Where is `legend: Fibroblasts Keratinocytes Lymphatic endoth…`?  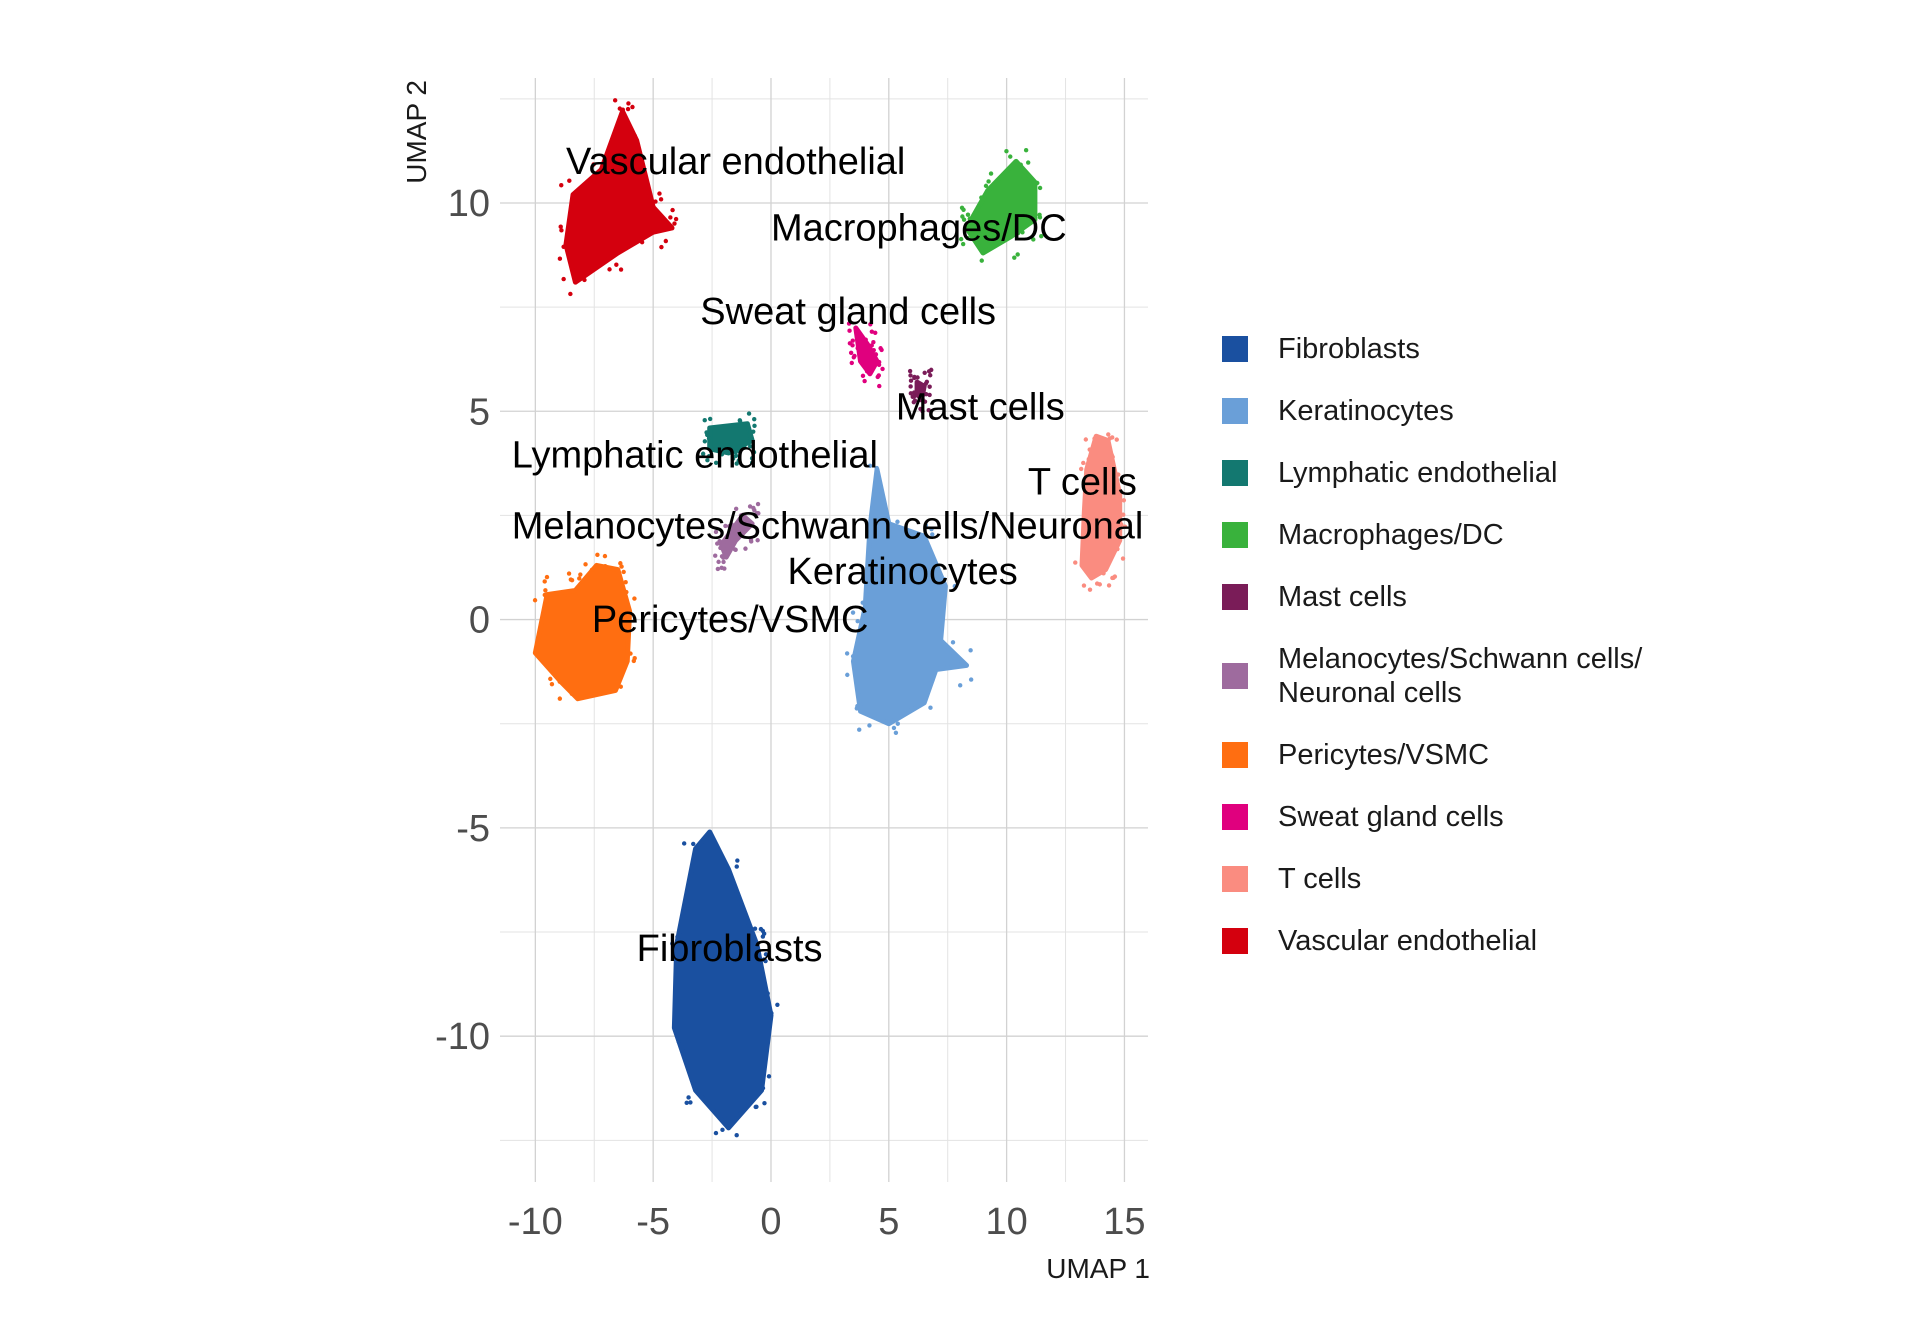 legend: Fibroblasts Keratinocytes Lymphatic endoth… is located at coordinates (1482, 659).